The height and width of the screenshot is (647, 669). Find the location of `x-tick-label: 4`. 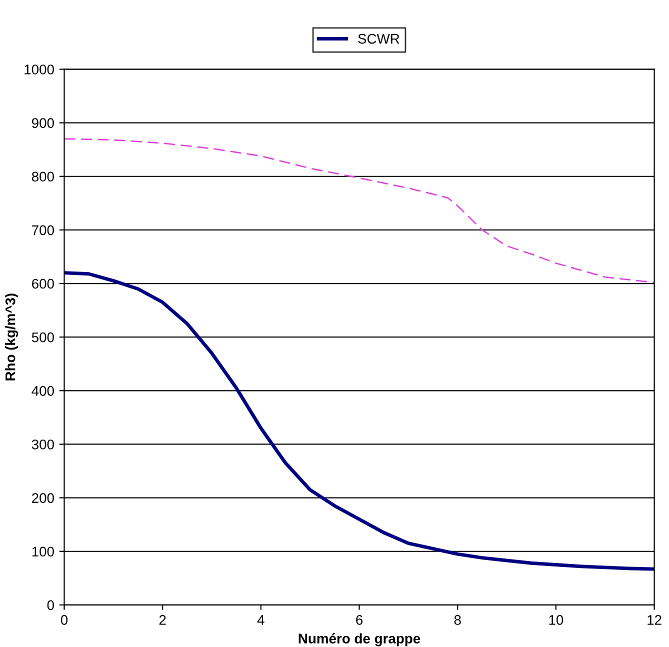

x-tick-label: 4 is located at coordinates (260, 620).